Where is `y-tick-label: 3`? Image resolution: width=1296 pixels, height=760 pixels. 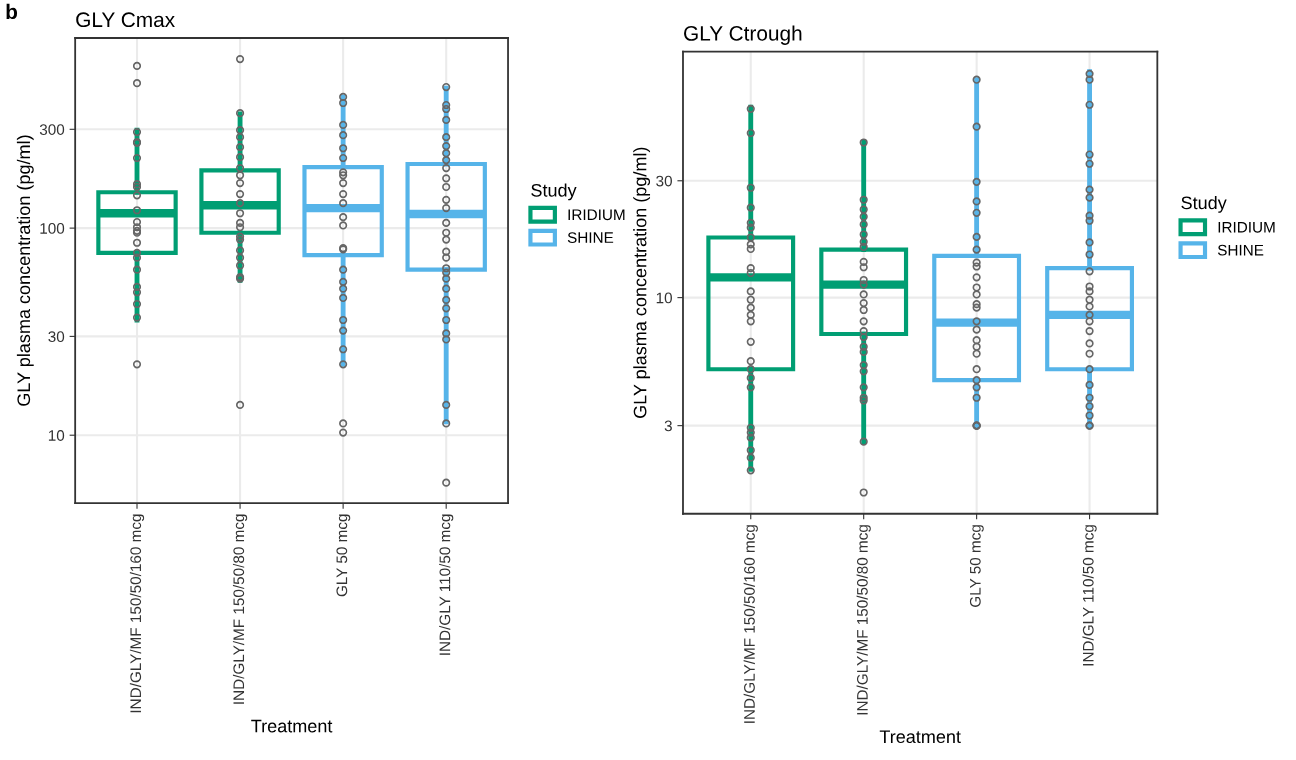
y-tick-label: 3 is located at coordinates (668, 426).